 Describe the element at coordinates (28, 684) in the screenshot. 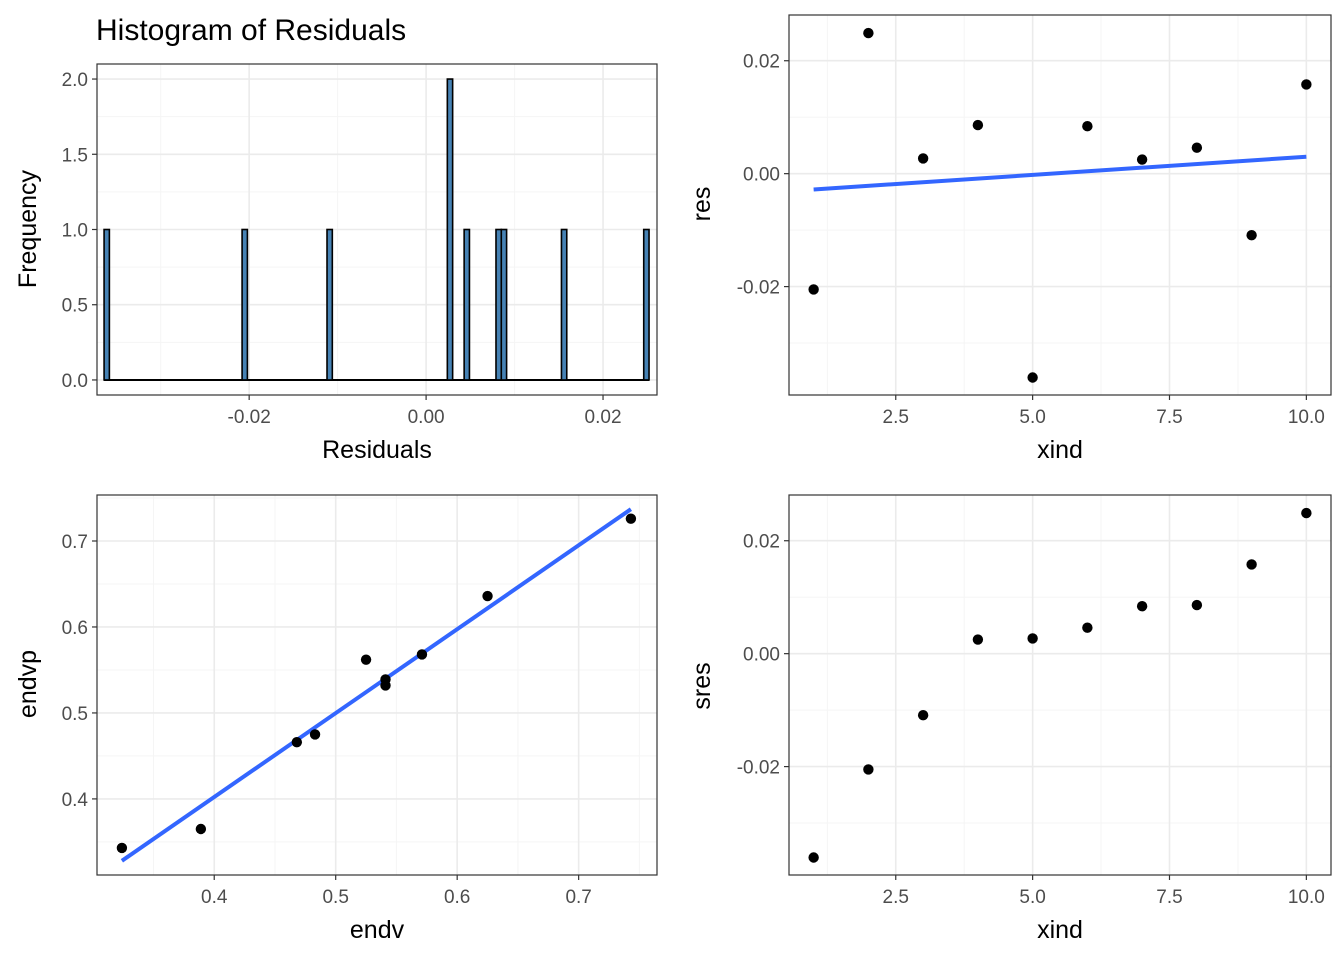

I see `endv-y-axis-title: endvp` at that location.